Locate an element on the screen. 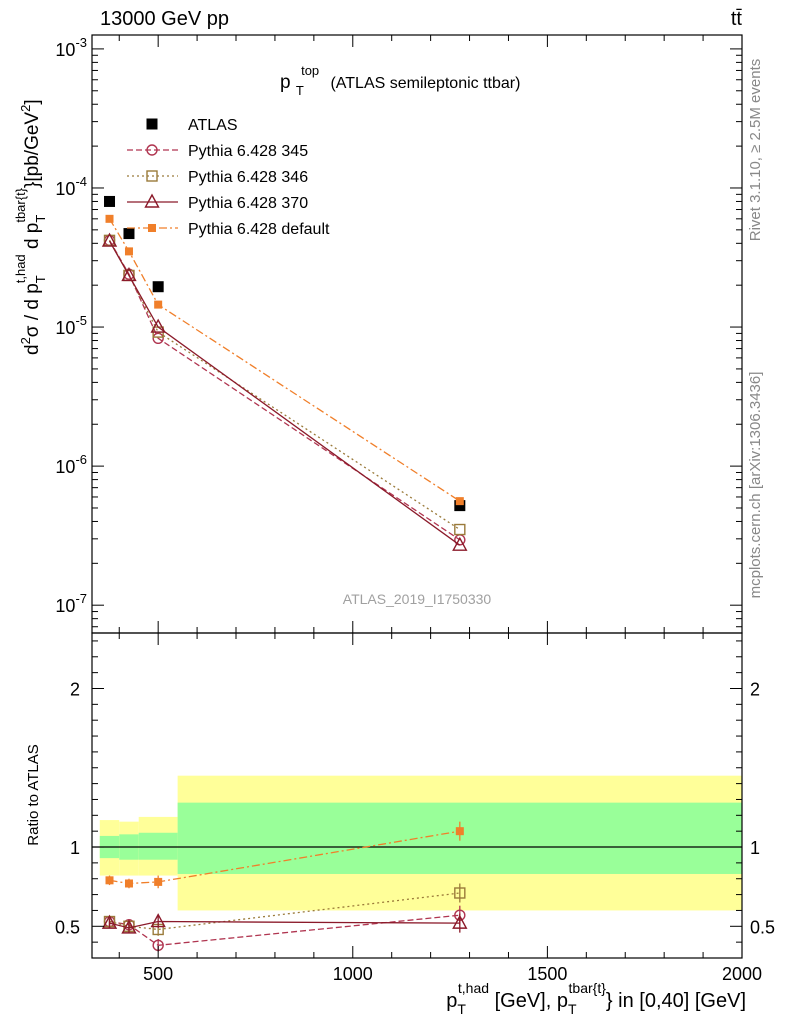 Image resolution: width=786 pixels, height=1024 pixels. main-y-axis-label: d2σ / d pTt,had d pTtbar{t}}[pb/GeV2] is located at coordinates (30, 227).